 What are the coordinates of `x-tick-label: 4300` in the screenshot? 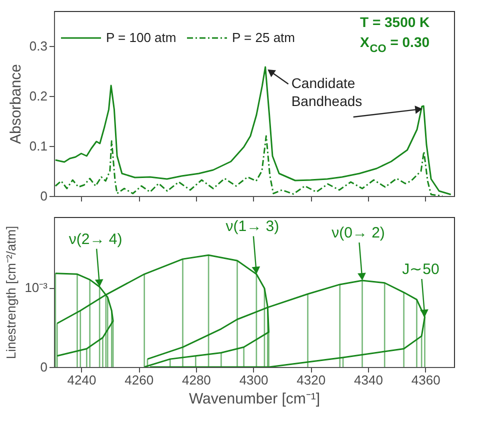 It's located at (253, 380).